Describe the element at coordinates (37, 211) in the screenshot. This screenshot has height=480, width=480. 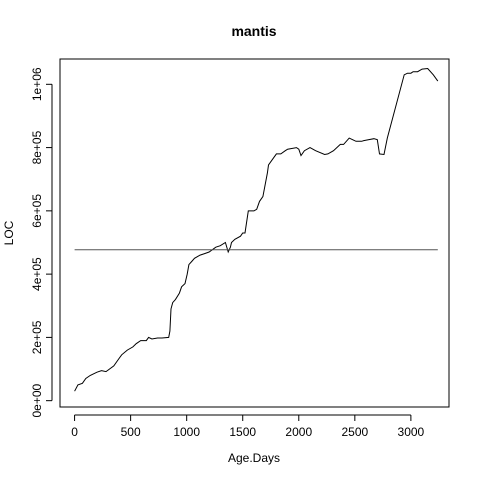
I see `y-tick-label: 6e+05` at that location.